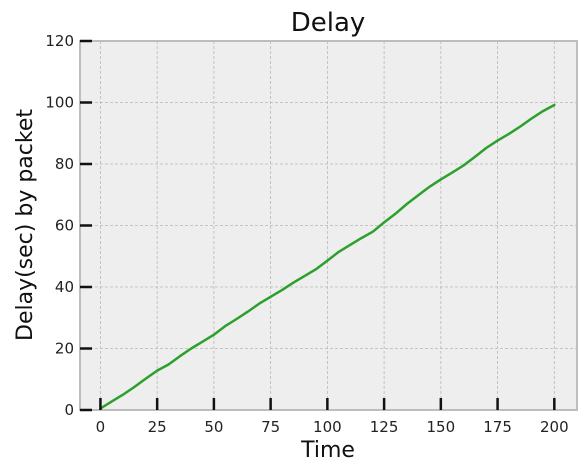  Describe the element at coordinates (59, 103) in the screenshot. I see `y-tick-label: 100` at that location.